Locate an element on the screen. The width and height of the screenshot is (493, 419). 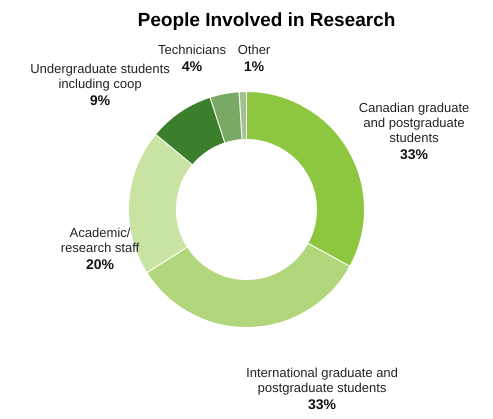
slice-label: Other is located at coordinates (254, 49).